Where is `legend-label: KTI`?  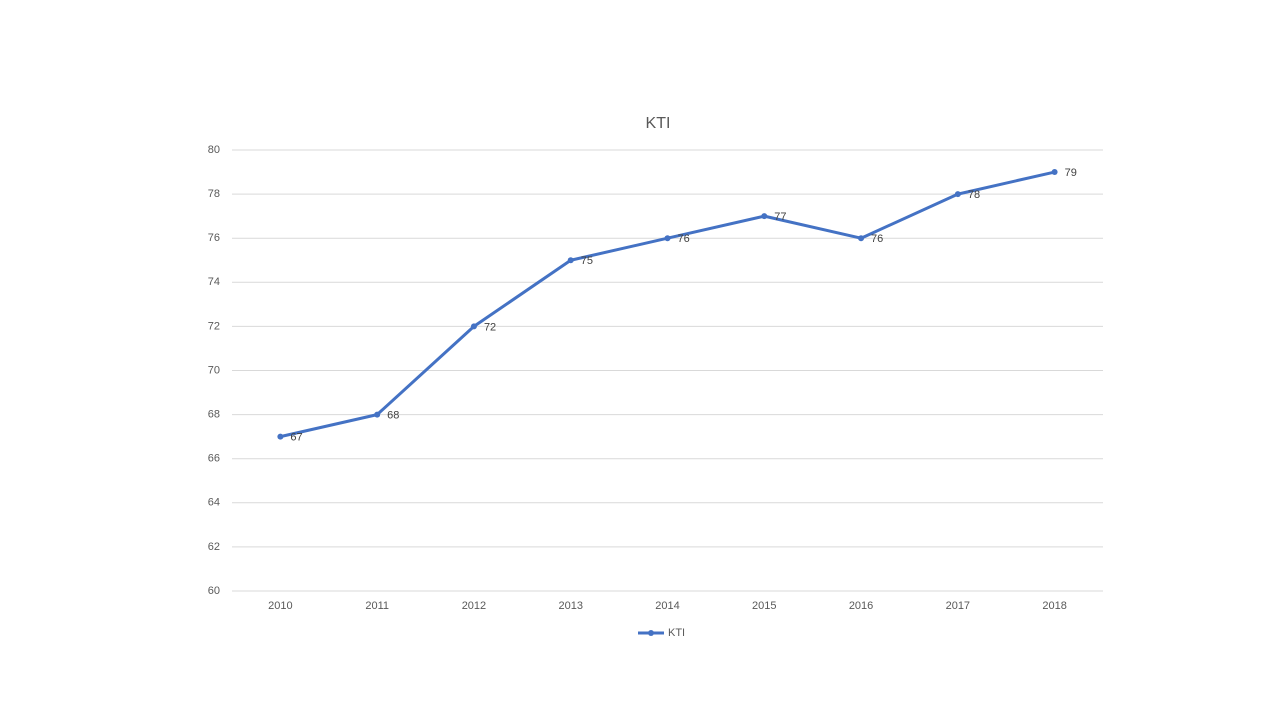
legend-label: KTI is located at coordinates (676, 633).